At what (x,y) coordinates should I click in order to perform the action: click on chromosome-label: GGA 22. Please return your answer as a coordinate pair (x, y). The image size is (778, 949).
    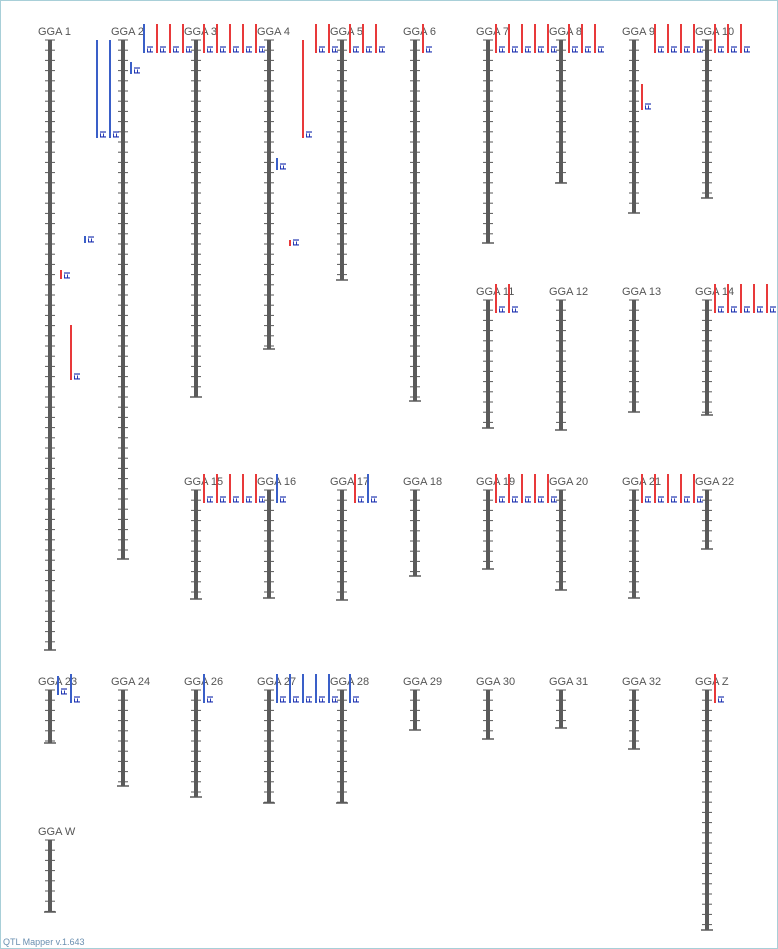
    Looking at the image, I should click on (714, 482).